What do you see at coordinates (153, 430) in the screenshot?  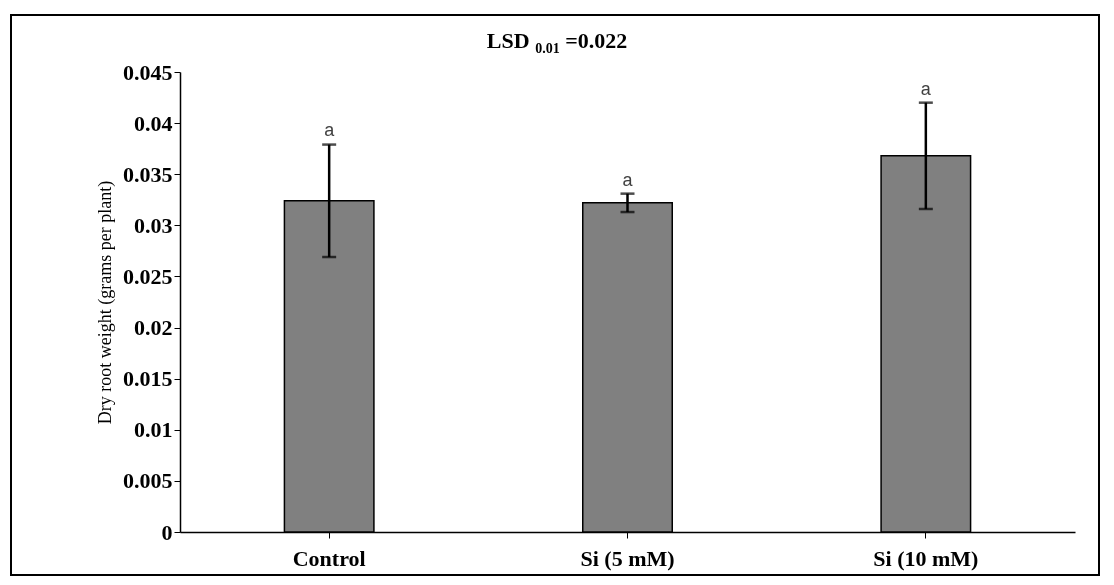 I see `y-tick-label: 0.01` at bounding box center [153, 430].